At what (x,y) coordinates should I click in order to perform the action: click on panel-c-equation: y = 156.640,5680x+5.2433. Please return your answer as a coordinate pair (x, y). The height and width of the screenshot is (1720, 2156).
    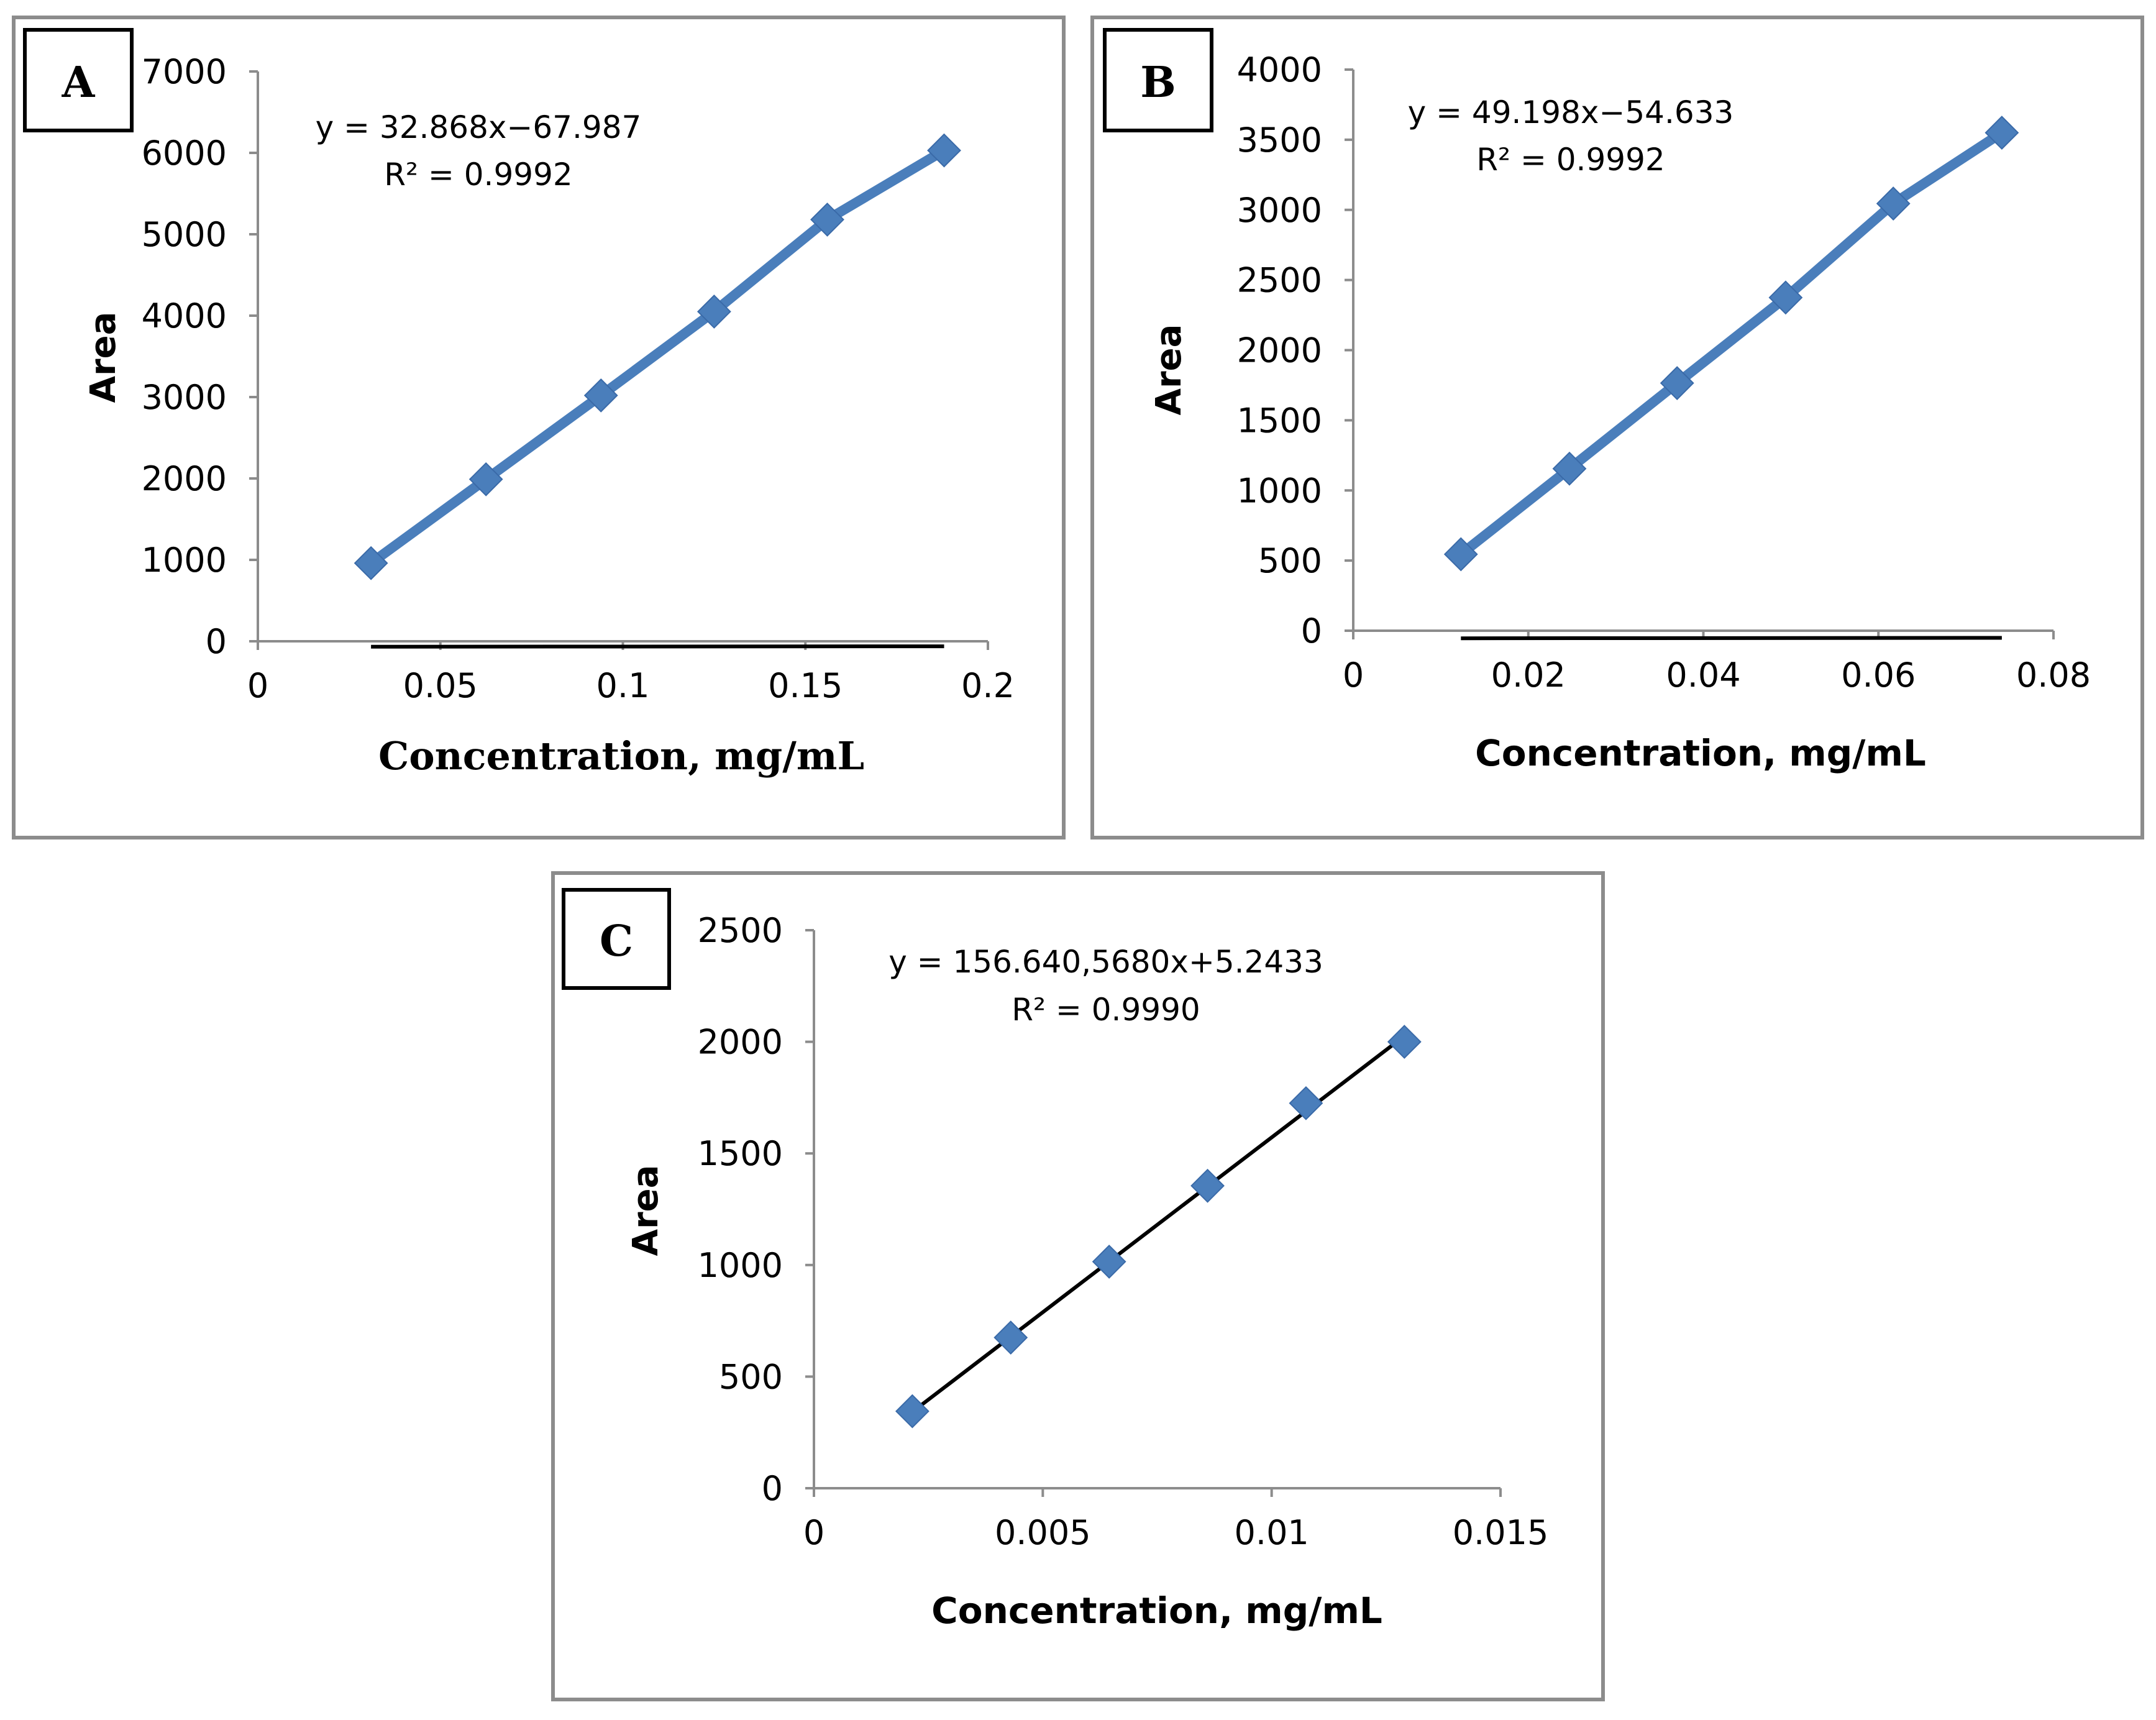
    Looking at the image, I should click on (1105, 962).